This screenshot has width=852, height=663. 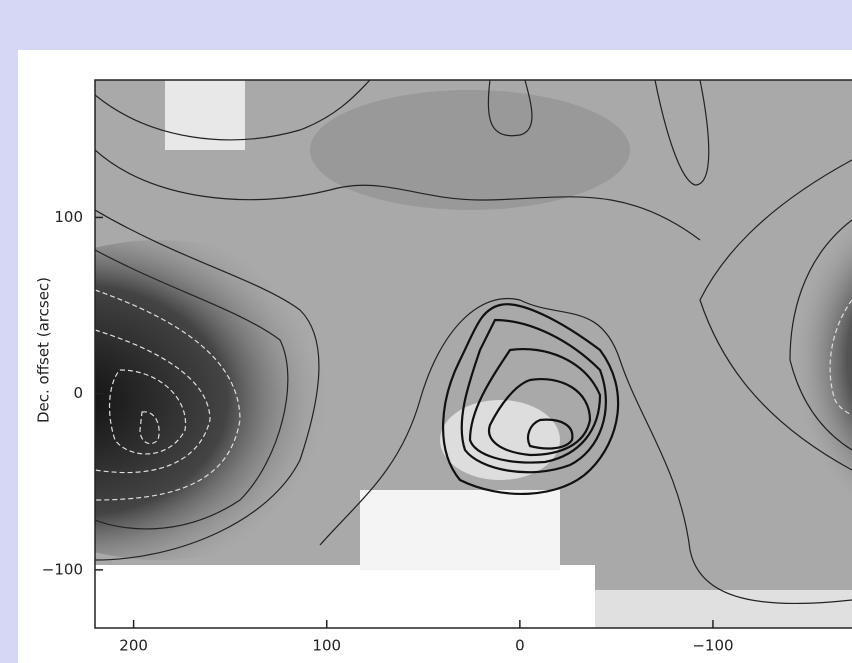 I want to click on y-tick-label: 0, so click(x=78, y=393).